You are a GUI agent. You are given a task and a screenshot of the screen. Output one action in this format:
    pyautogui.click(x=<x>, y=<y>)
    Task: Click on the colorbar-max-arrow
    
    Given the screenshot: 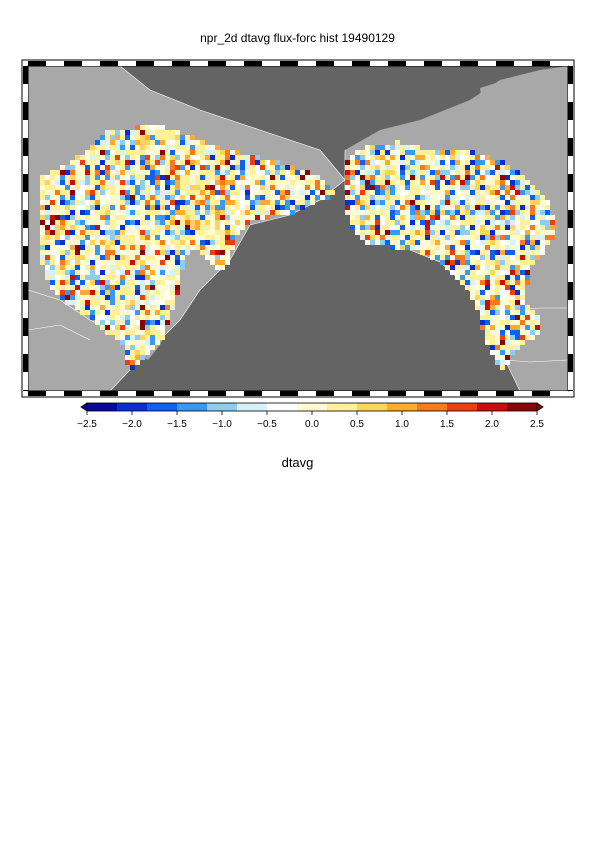 What is the action you would take?
    pyautogui.click(x=540, y=407)
    